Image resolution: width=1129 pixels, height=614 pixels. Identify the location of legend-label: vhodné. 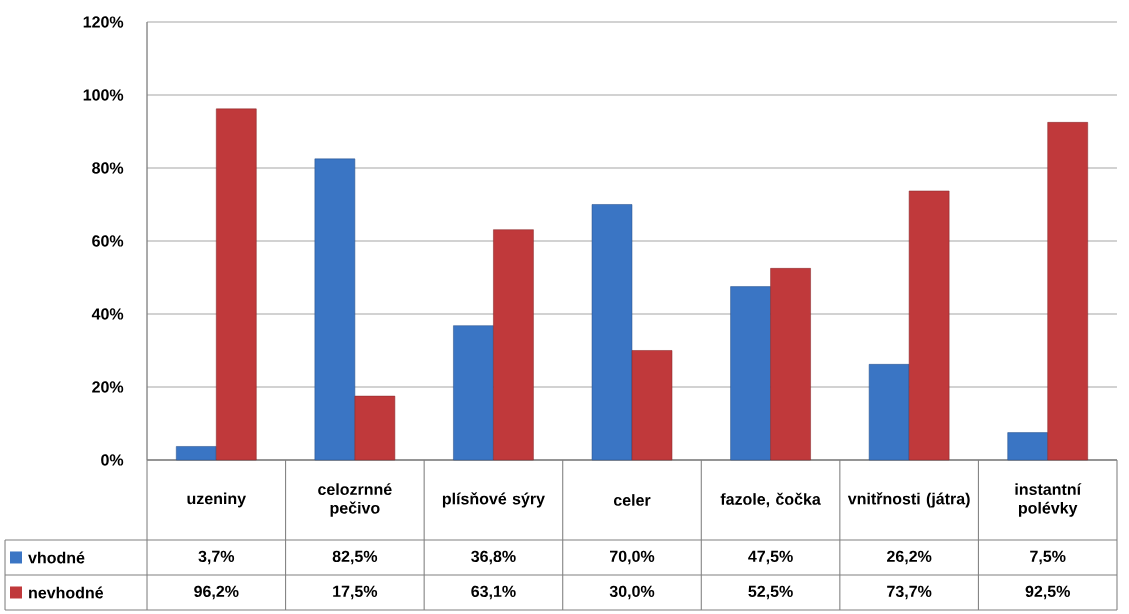
(56, 557).